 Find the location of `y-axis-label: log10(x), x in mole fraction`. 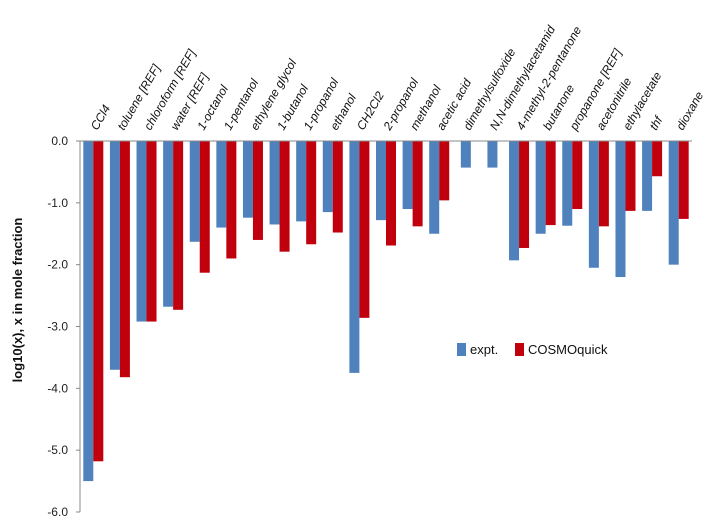

y-axis-label: log10(x), x in mole fraction is located at coordinates (17, 300).